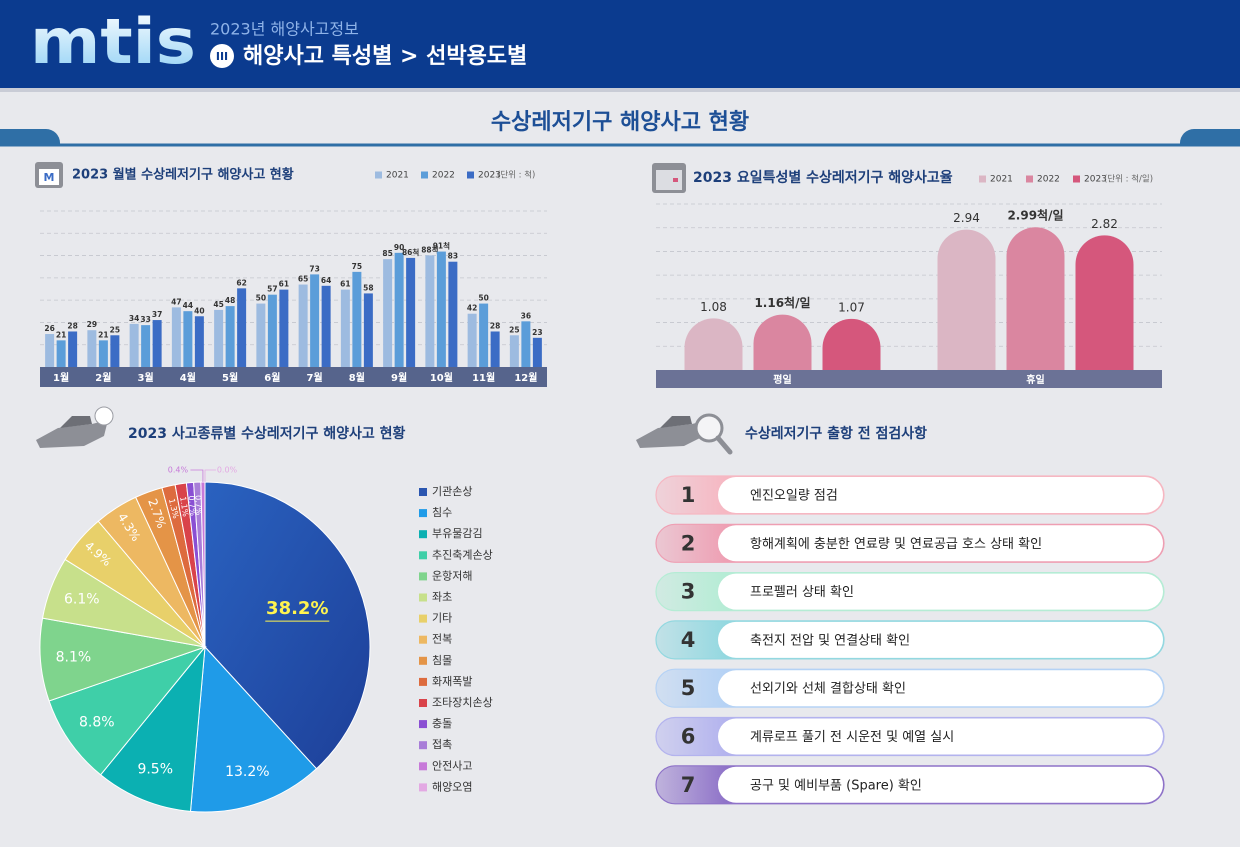 The image size is (1240, 847). What do you see at coordinates (442, 512) in the screenshot?
I see `legend-label: 침수` at bounding box center [442, 512].